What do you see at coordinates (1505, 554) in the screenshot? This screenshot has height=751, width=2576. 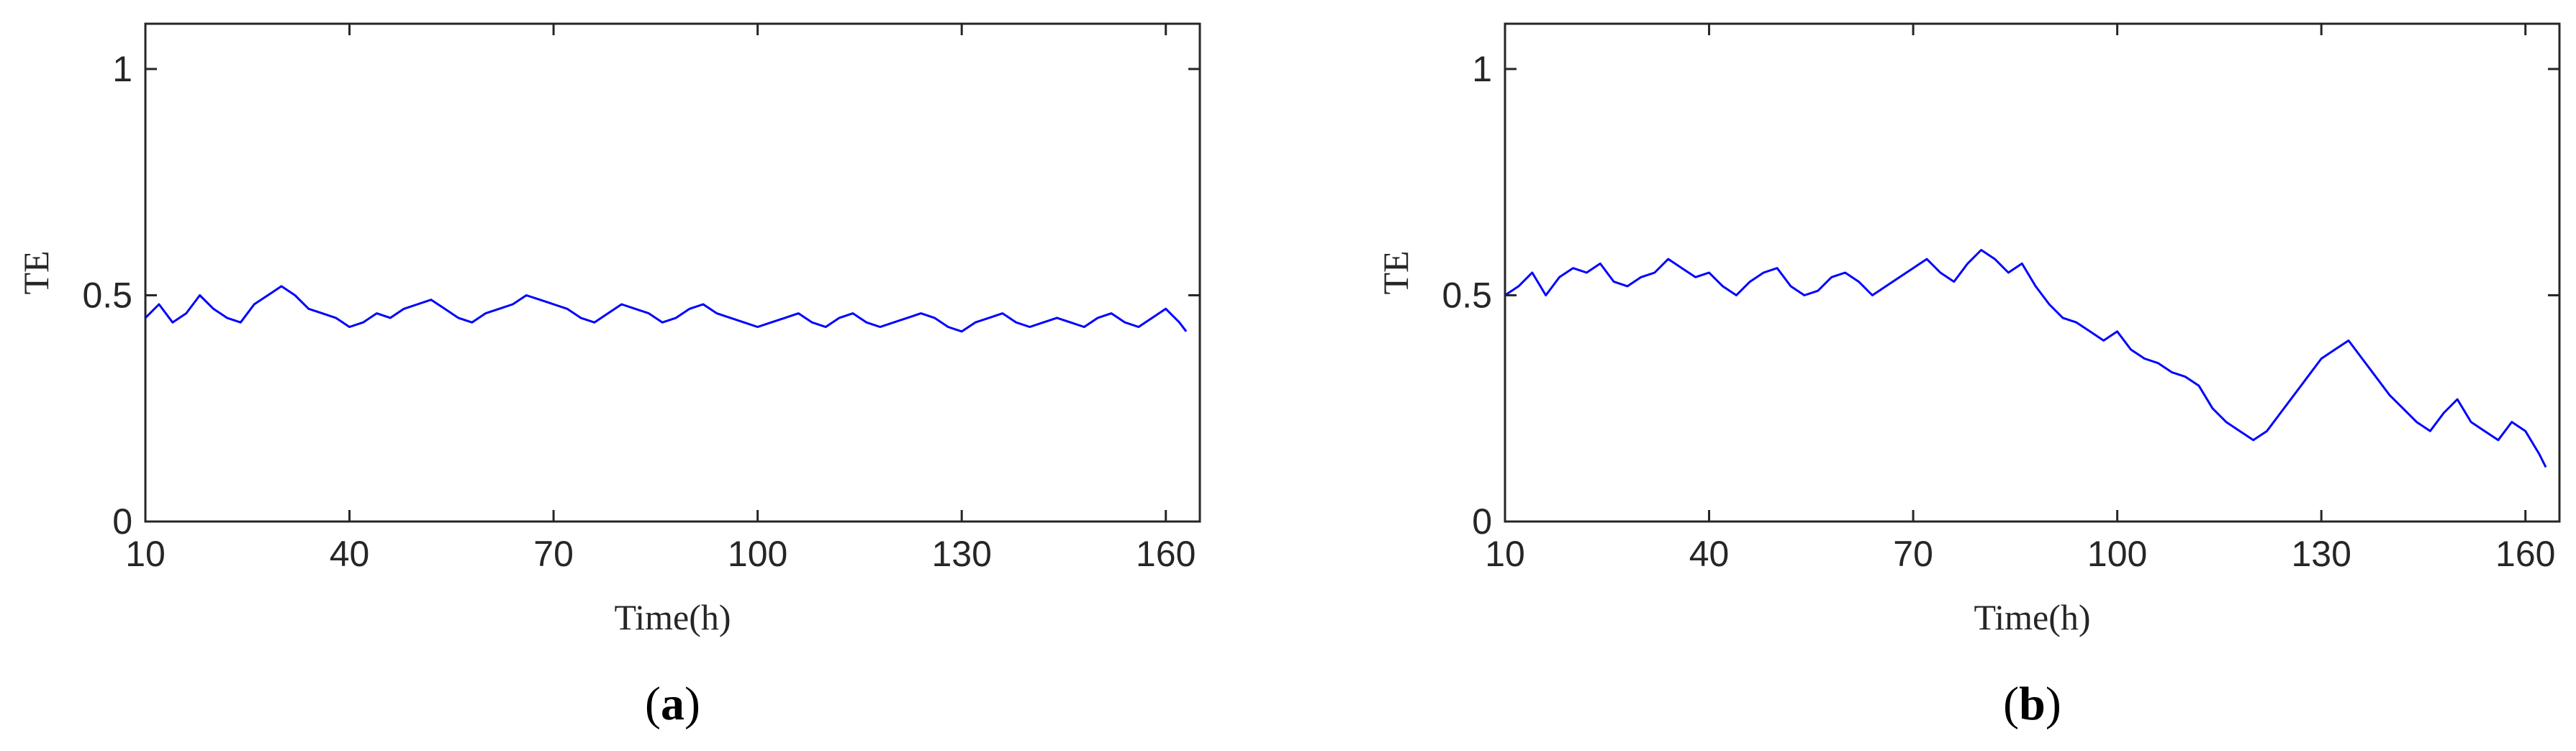 I see `panel-b-xtick-label: 10` at bounding box center [1505, 554].